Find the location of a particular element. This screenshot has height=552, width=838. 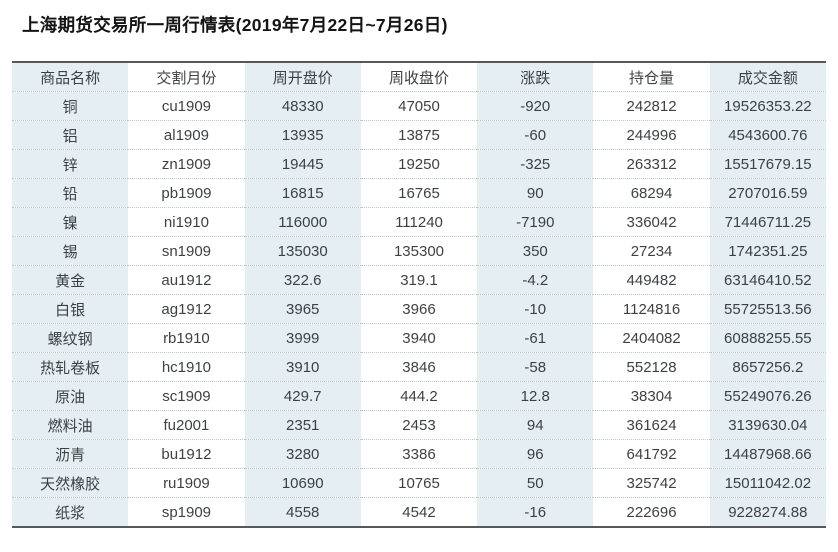

cell-turnover: 60888255.55 is located at coordinates (767, 338).